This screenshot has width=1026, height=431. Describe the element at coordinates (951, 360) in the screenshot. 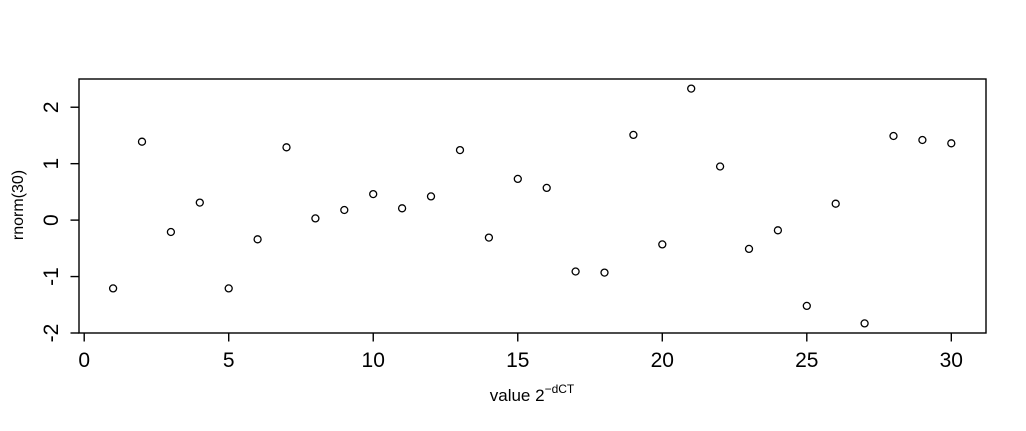

I see `x-tick-label: 30` at that location.